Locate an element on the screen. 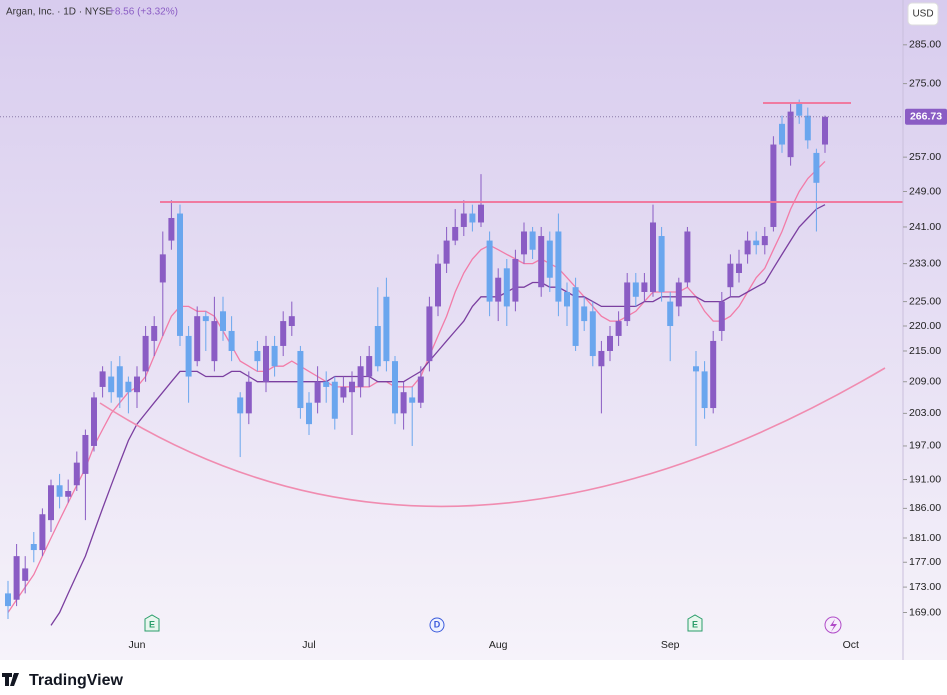 Image resolution: width=947 pixels, height=695 pixels. currency-button is located at coordinates (923, 14).